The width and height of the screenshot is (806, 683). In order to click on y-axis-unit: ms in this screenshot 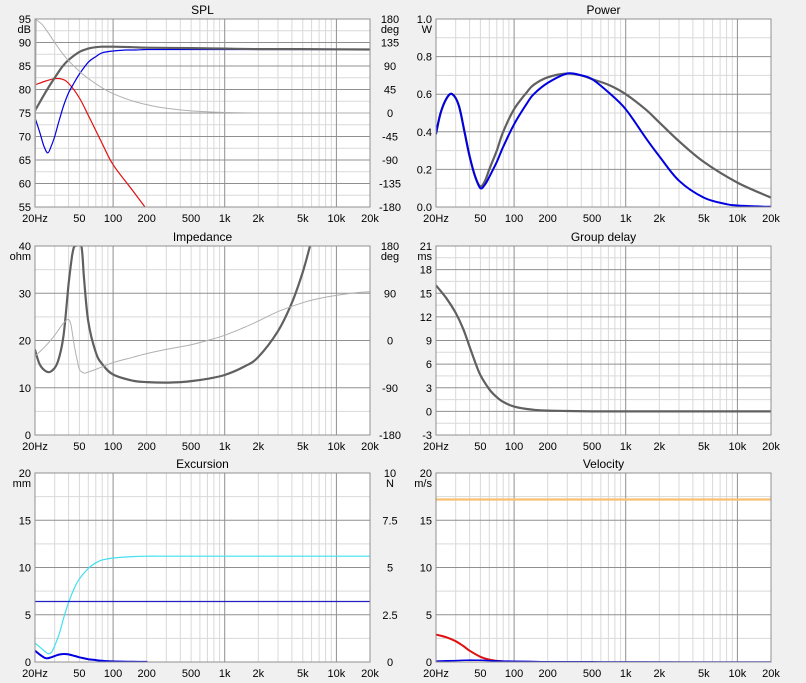, I will do `click(424, 257)`.